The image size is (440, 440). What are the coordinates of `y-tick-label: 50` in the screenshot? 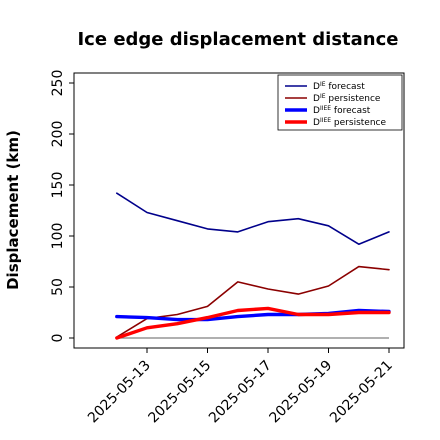 It's located at (58, 287).